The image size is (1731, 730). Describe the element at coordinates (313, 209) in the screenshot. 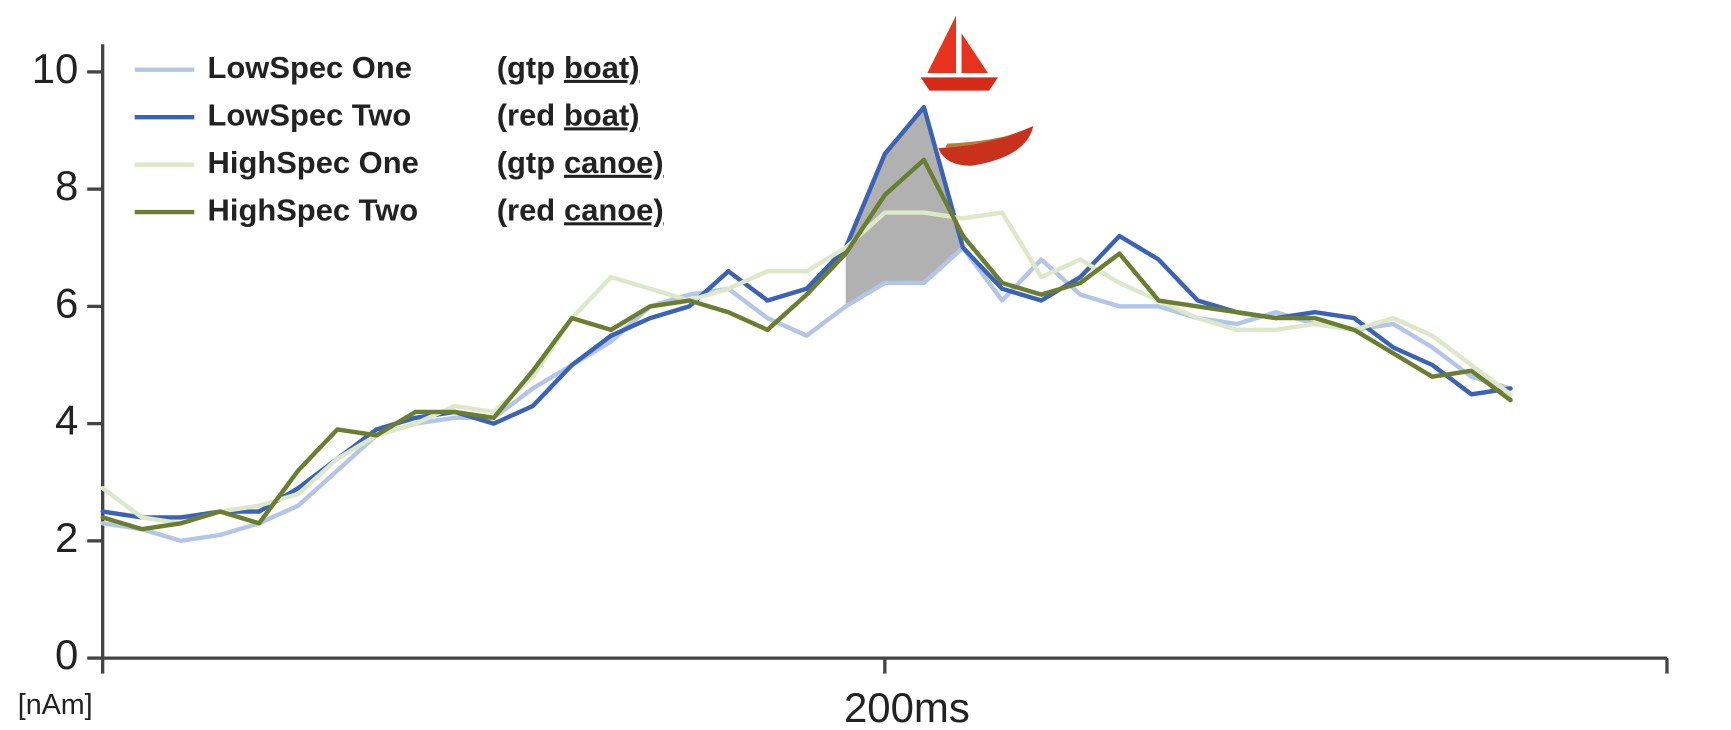

I see `legend-label: HighSpec Two` at that location.